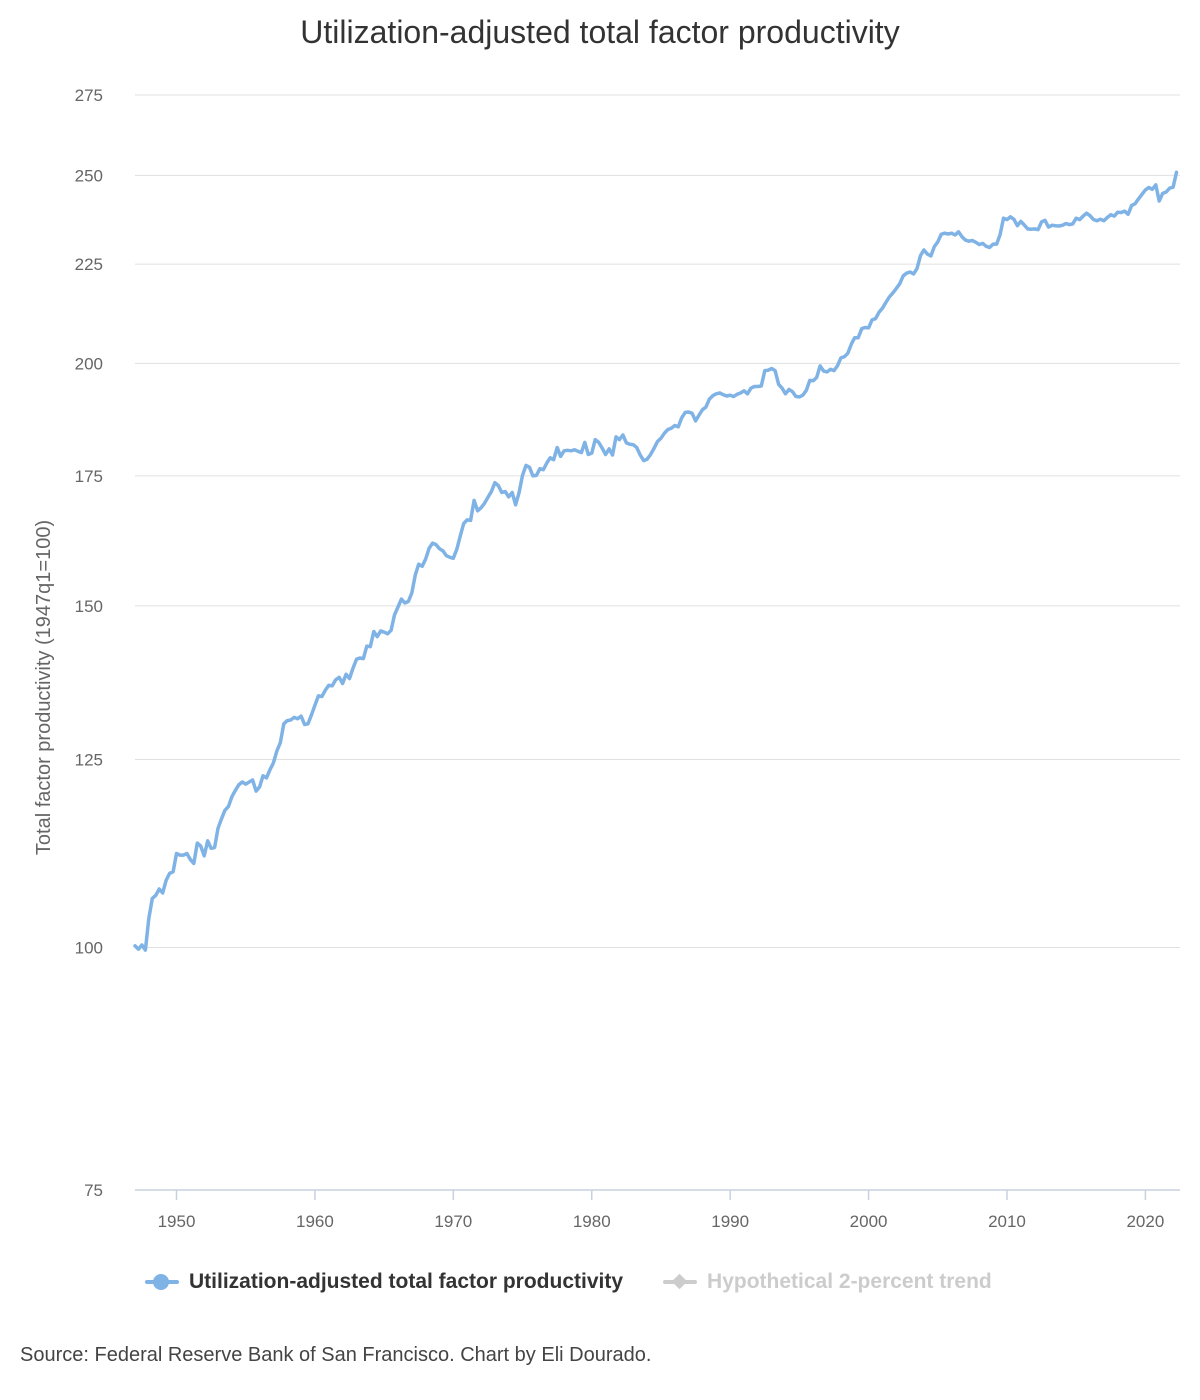  What do you see at coordinates (89, 95) in the screenshot?
I see `y-tick-label: 275` at bounding box center [89, 95].